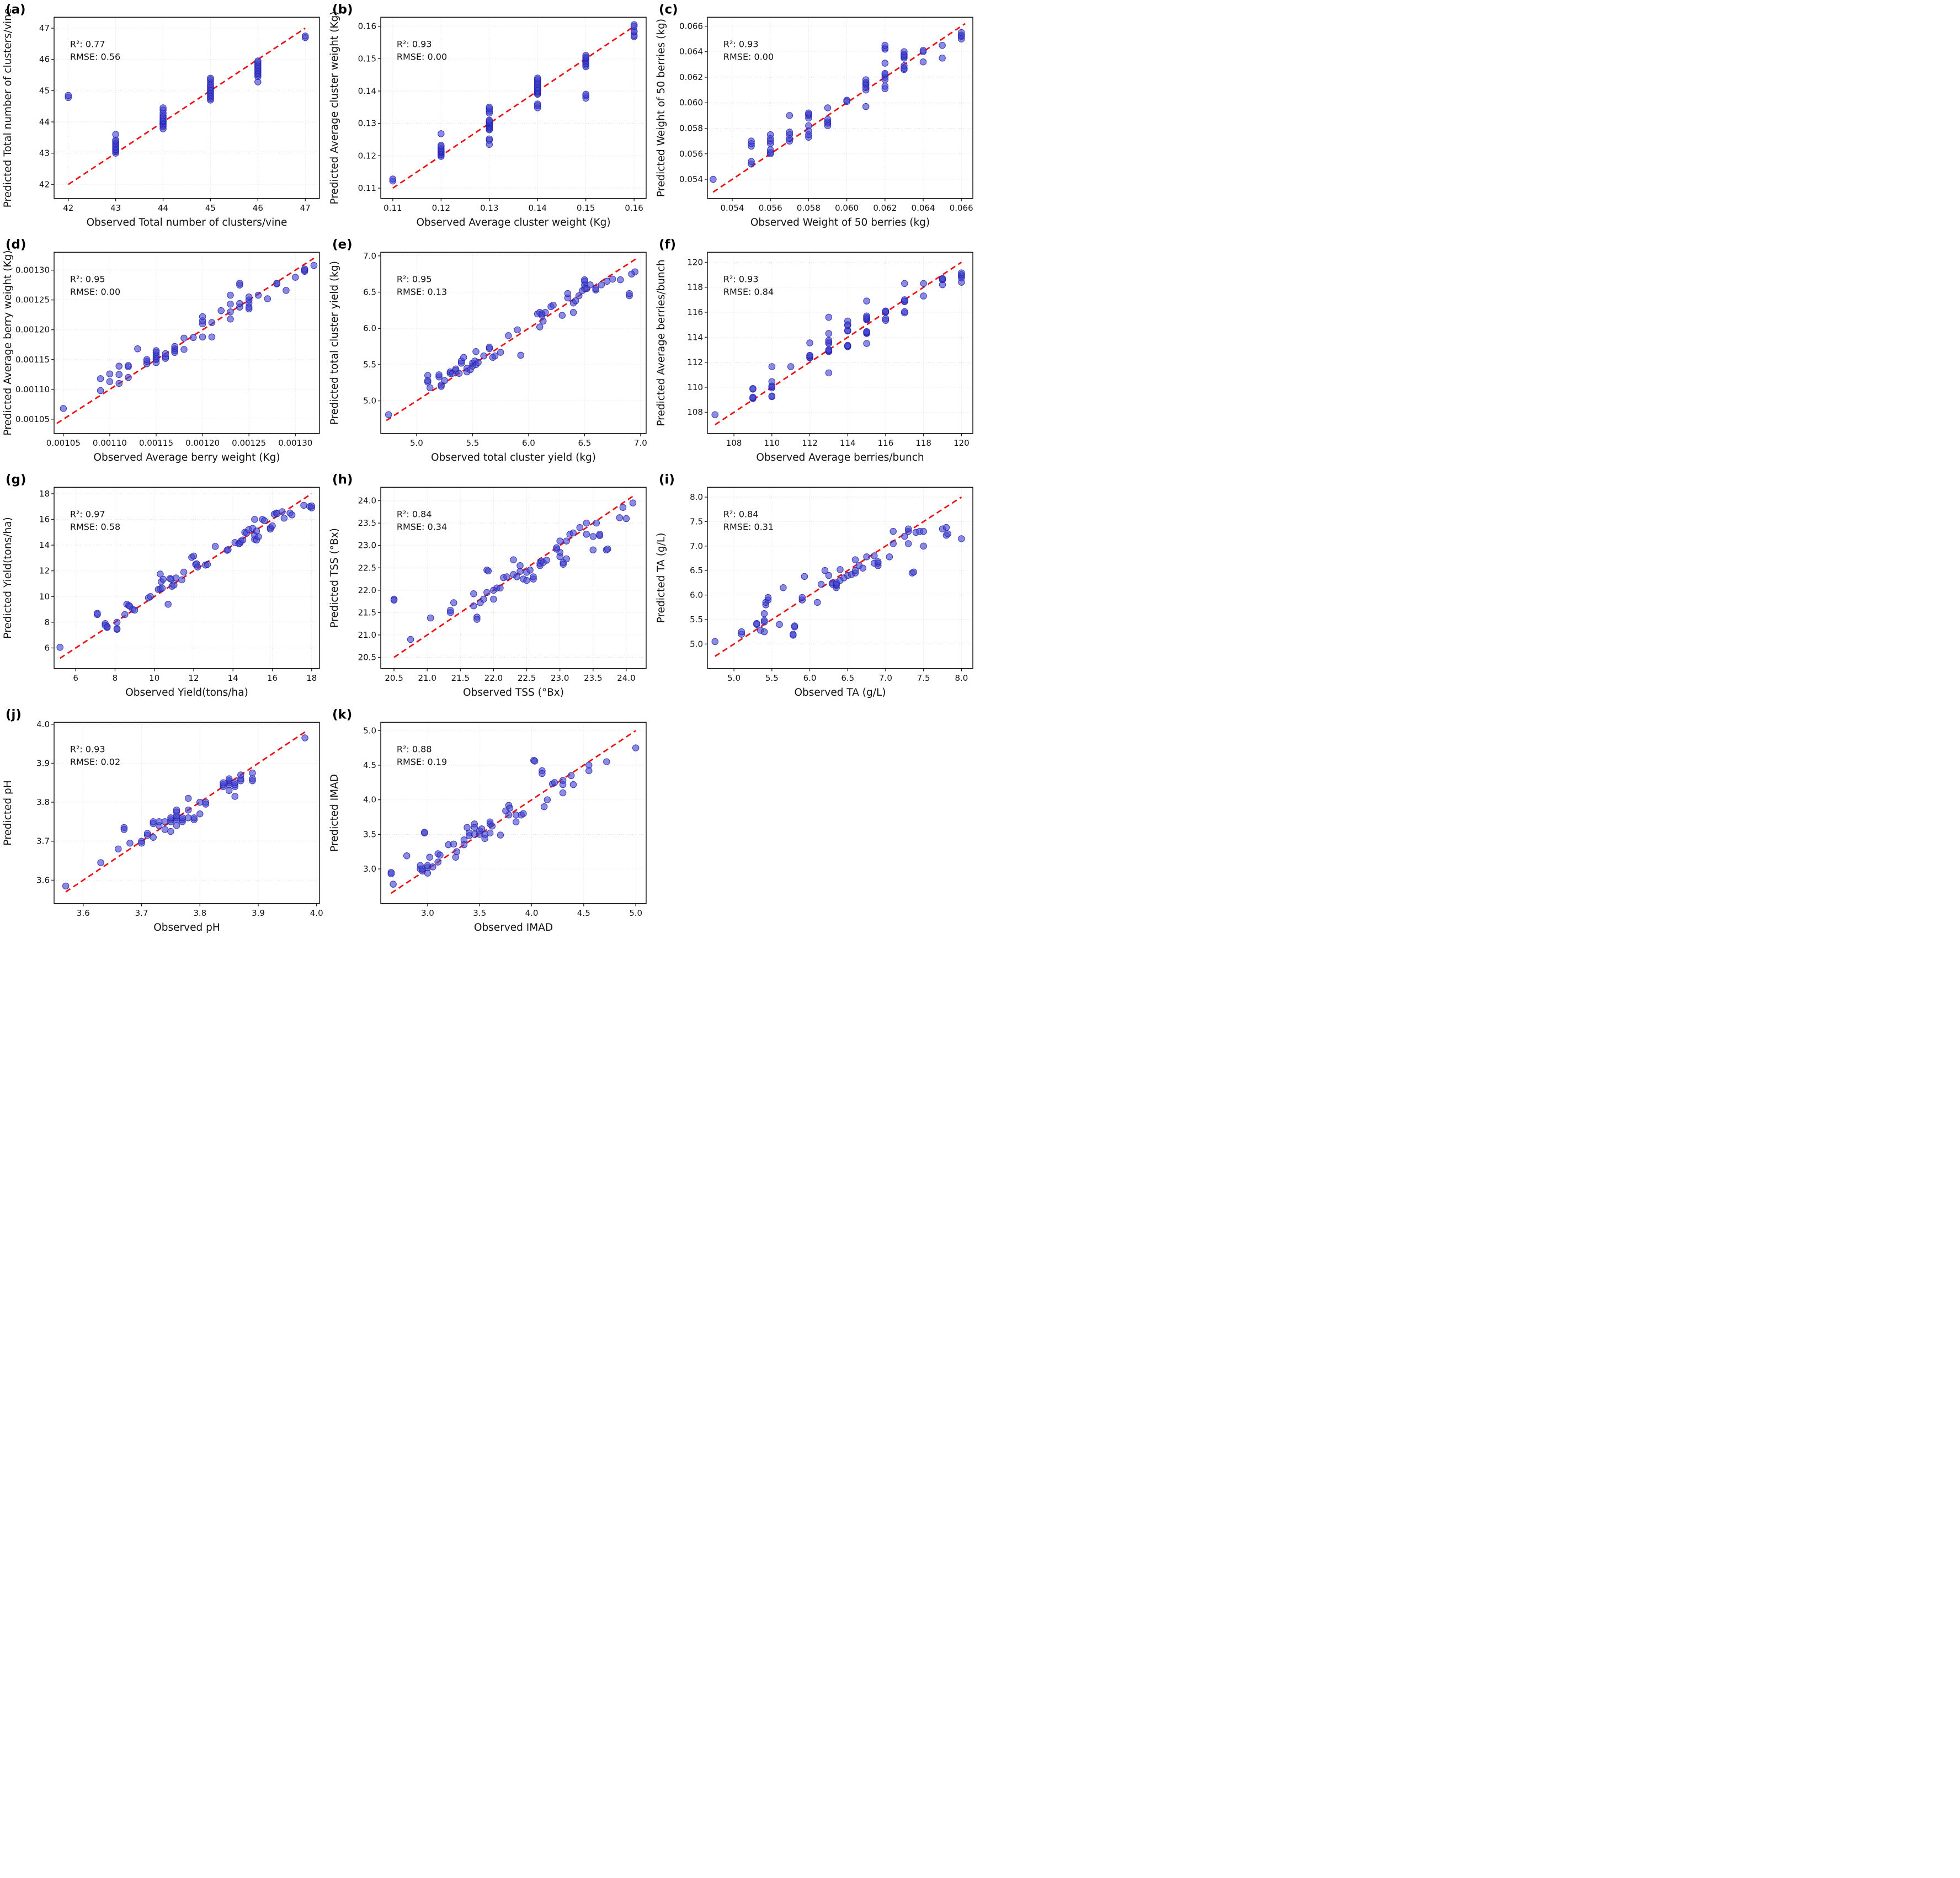 The height and width of the screenshot is (1878, 1960). I want to click on x-tick-label: 0.00120, so click(202, 443).